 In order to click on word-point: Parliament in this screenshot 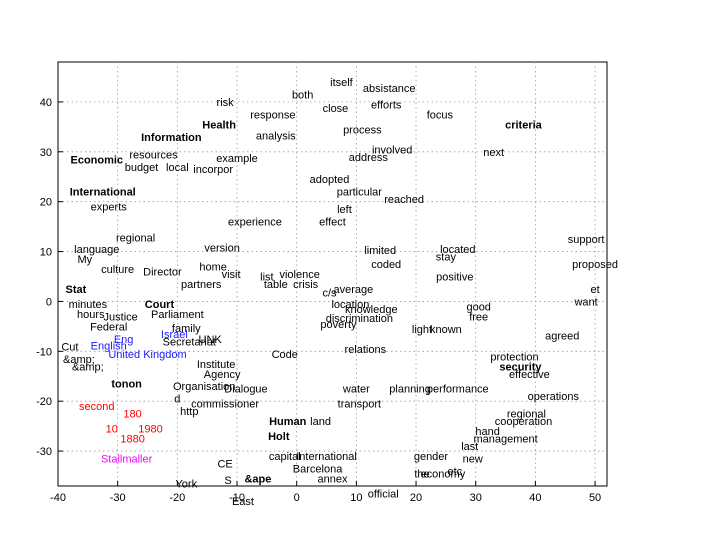, I will do `click(177, 315)`.